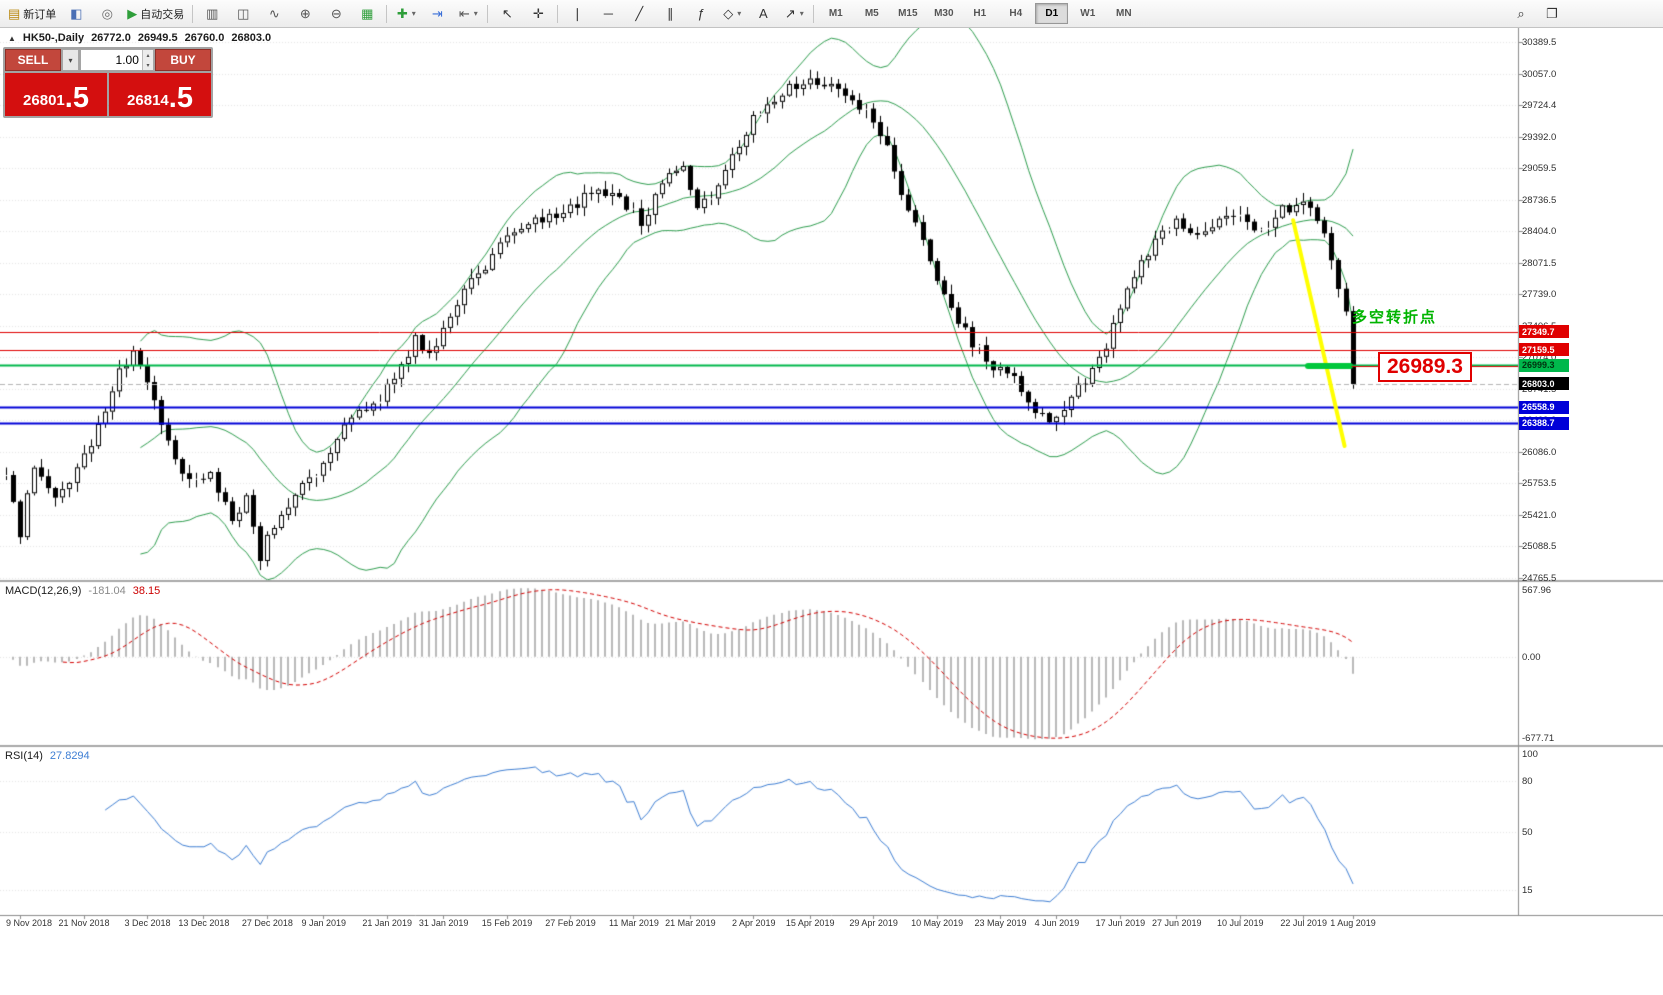 Image resolution: width=1663 pixels, height=995 pixels. I want to click on horizontal-line-button: ─, so click(608, 14).